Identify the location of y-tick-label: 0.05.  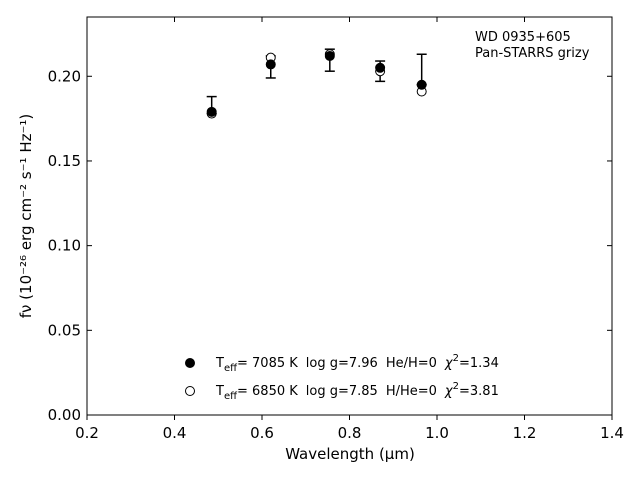
(64, 330).